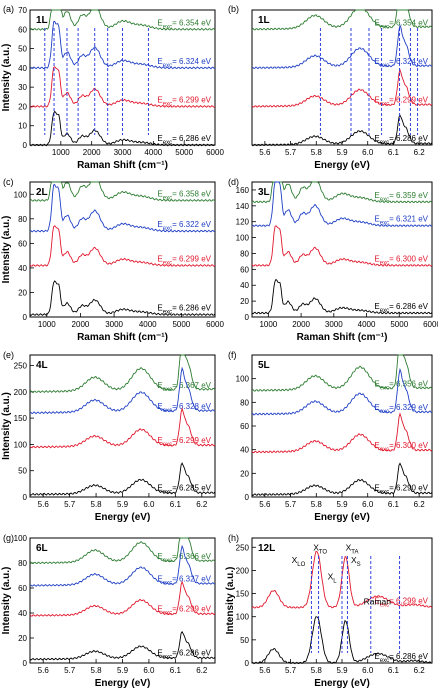  I want to click on y-axis-label: Intensity (a.u.), so click(230, 601).